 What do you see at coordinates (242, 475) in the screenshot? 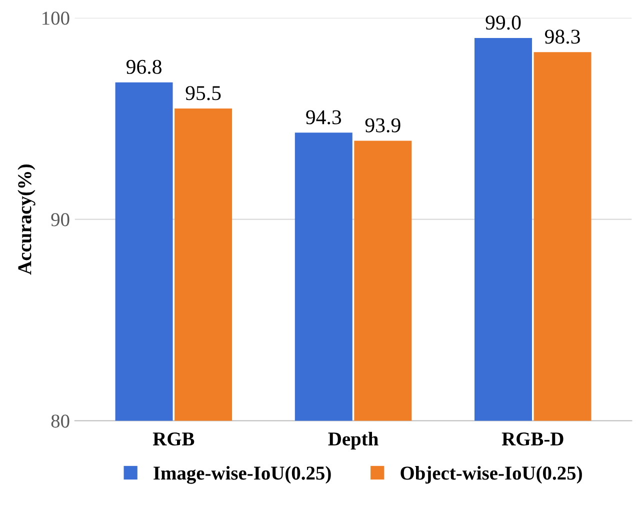
I see `legend-label: Image-wise-IoU(0.25)` at bounding box center [242, 475].